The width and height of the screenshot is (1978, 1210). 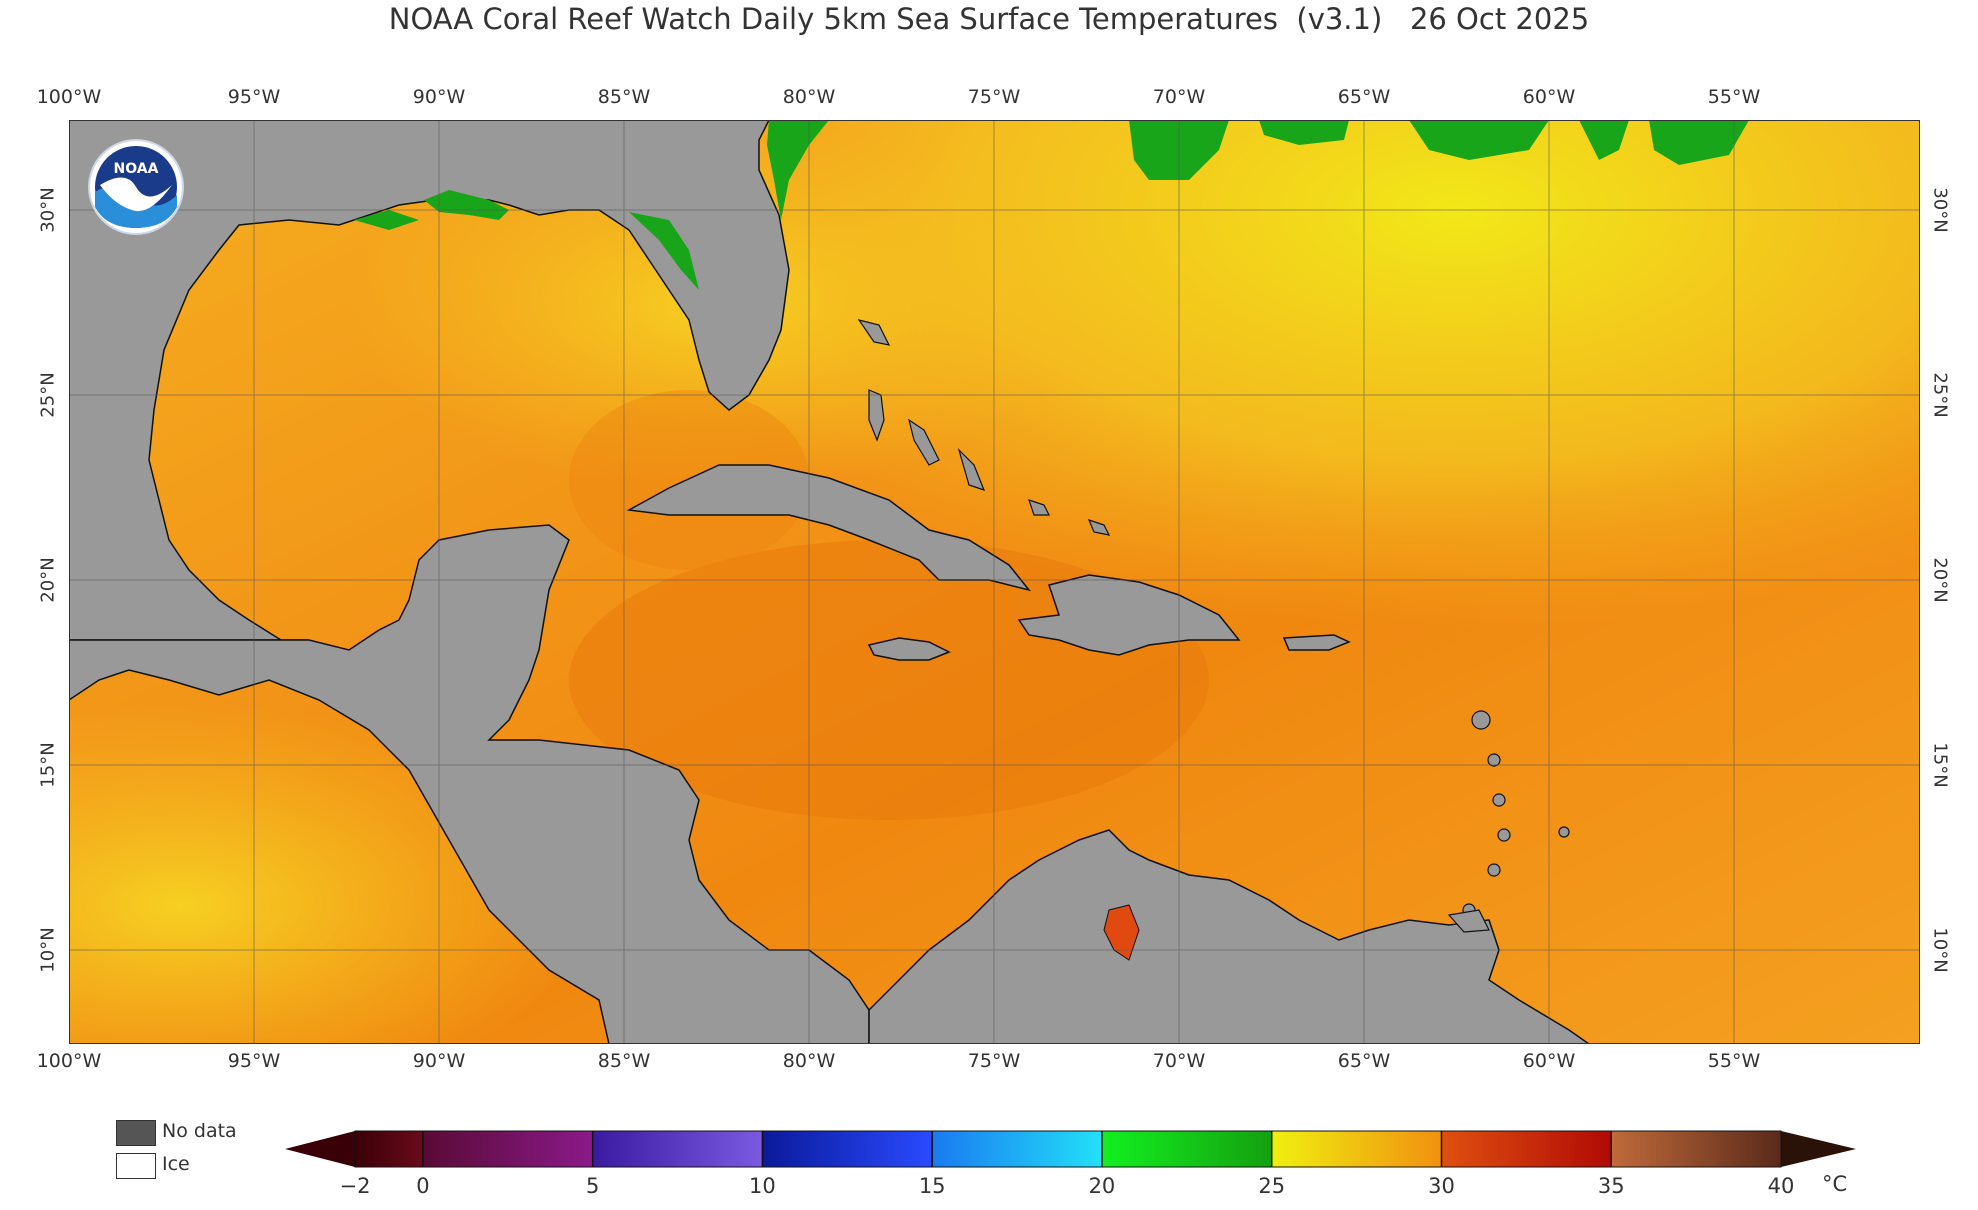 I want to click on no-data-label: No data, so click(x=199, y=1131).